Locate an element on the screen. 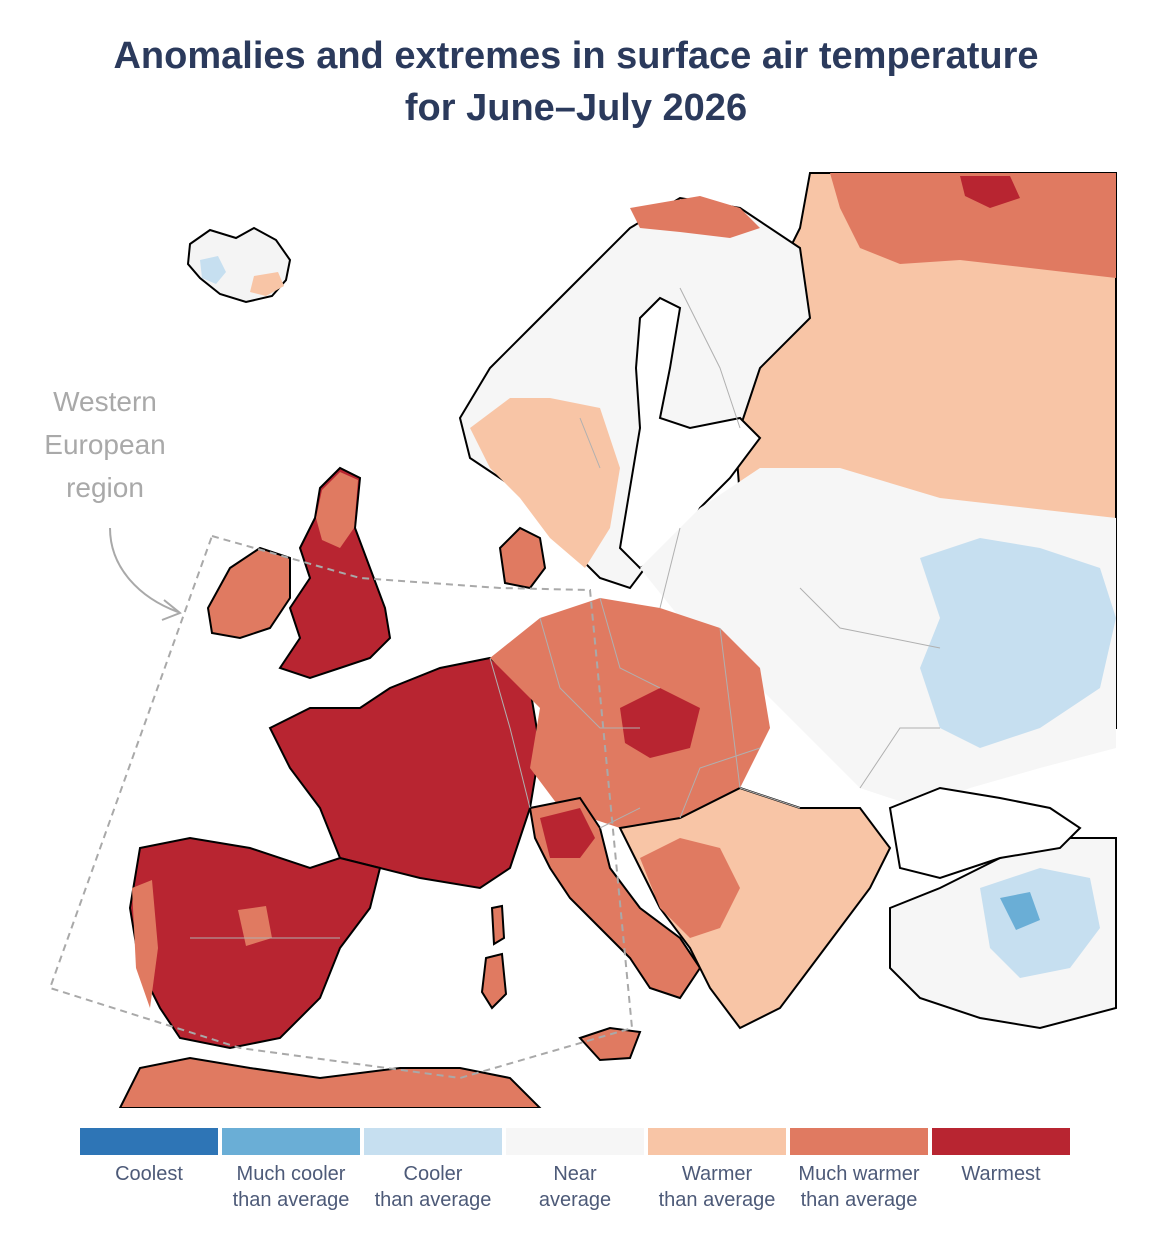  land-eastern-europe-cool is located at coordinates (1018, 643).